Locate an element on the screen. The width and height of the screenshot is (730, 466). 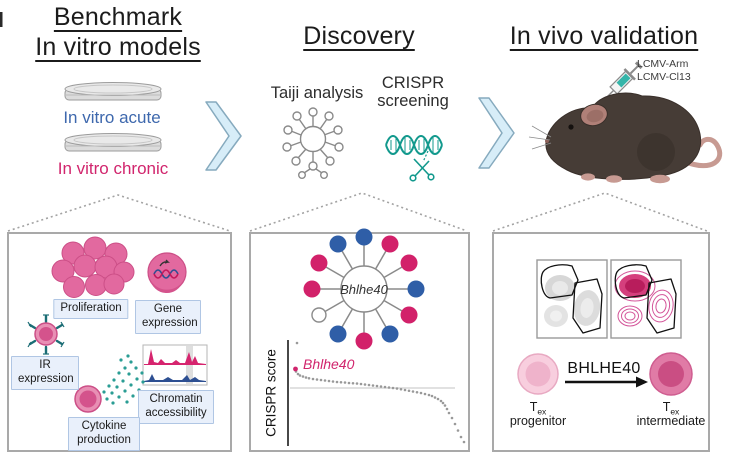
benchmark-title-line1: Benchmark is located at coordinates (118, 17).